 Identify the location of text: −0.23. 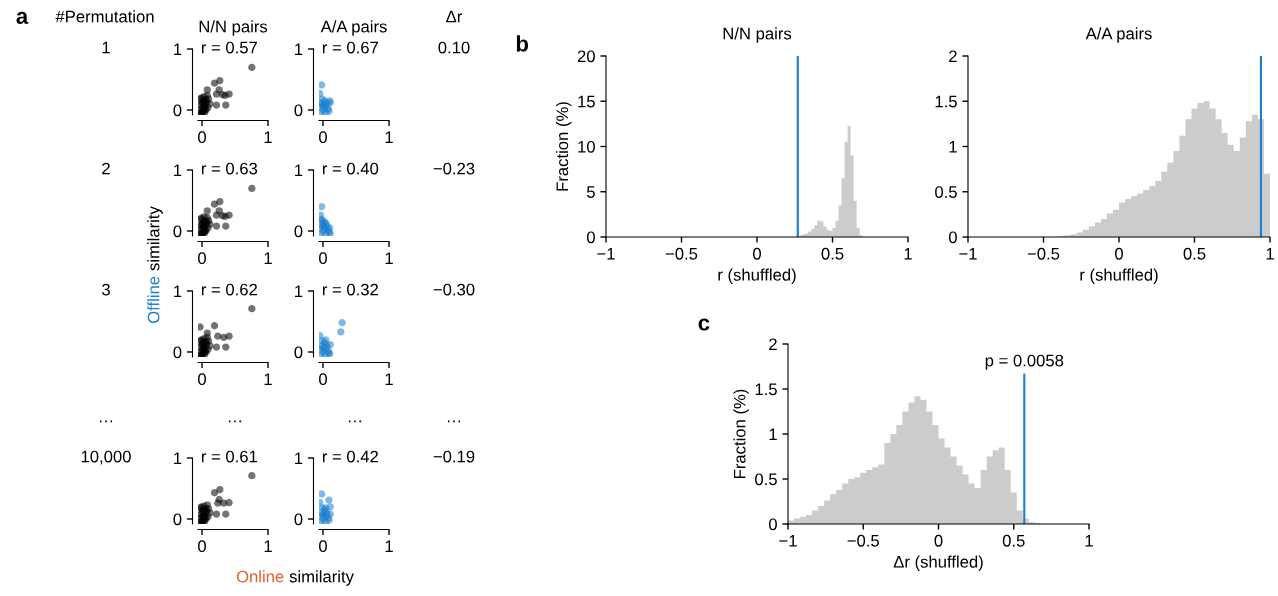
(454, 168).